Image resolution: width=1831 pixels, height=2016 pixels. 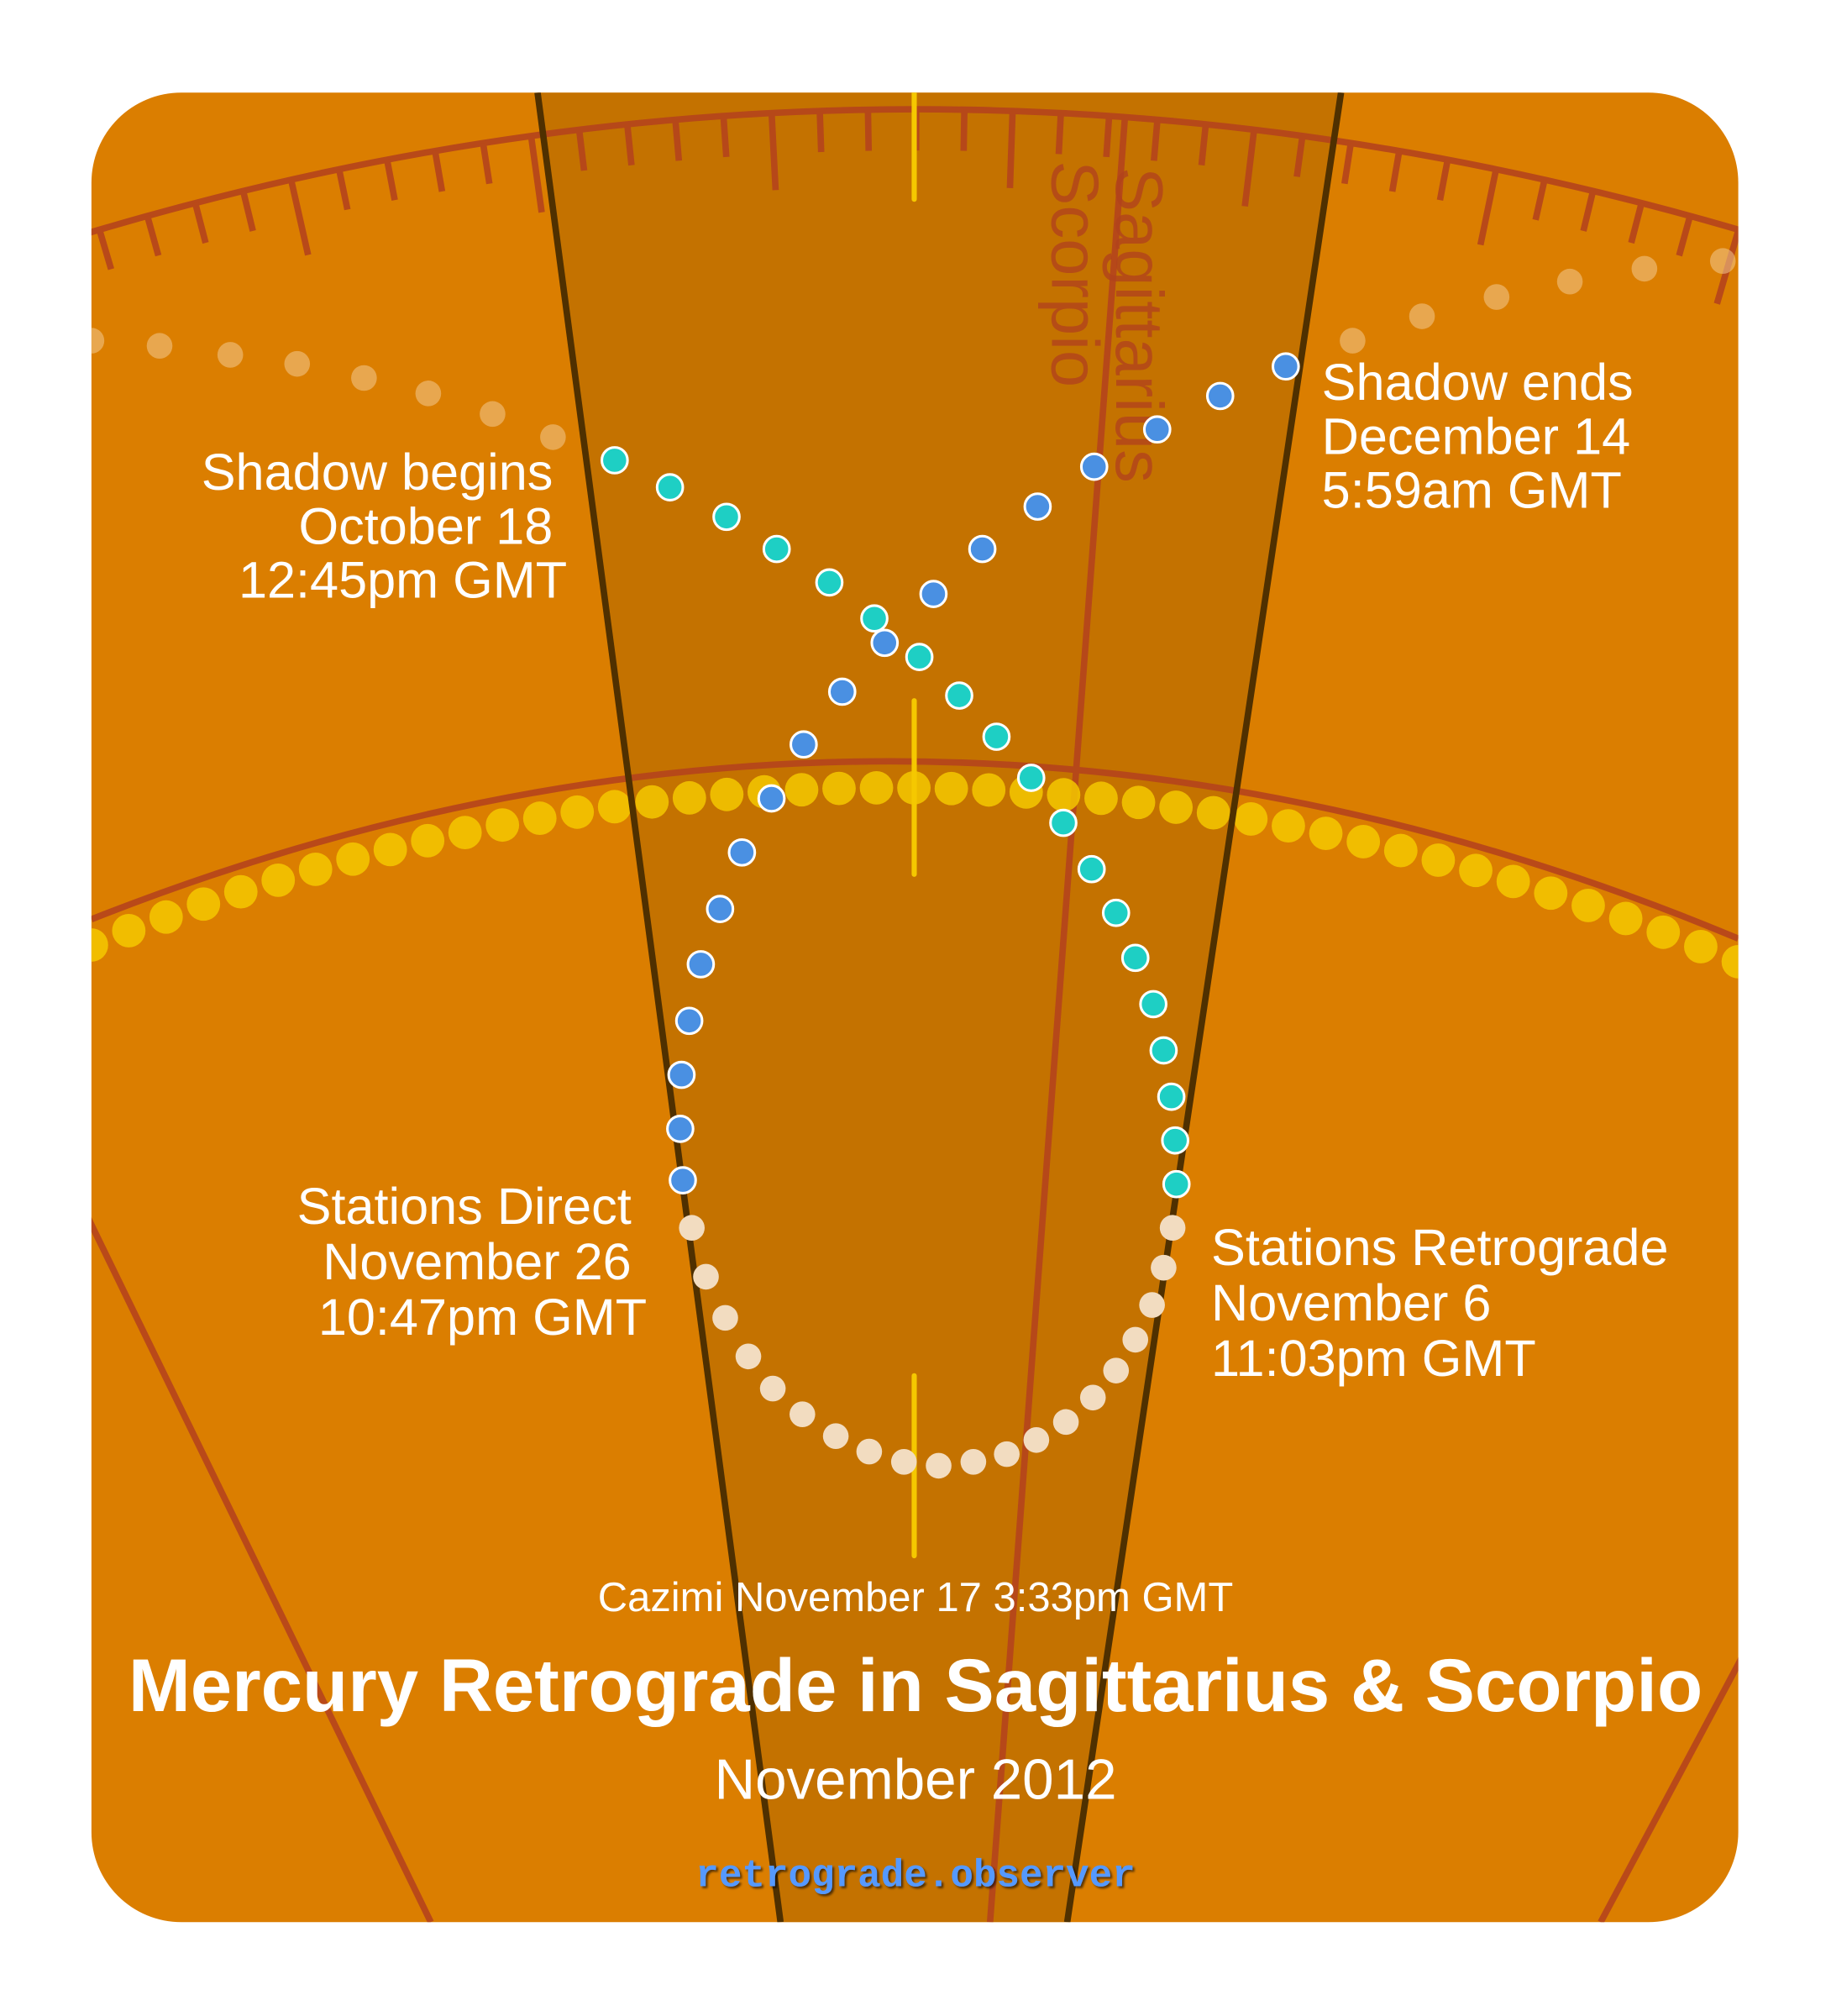 I want to click on site-link: retrograde.observer, so click(x=915, y=1876).